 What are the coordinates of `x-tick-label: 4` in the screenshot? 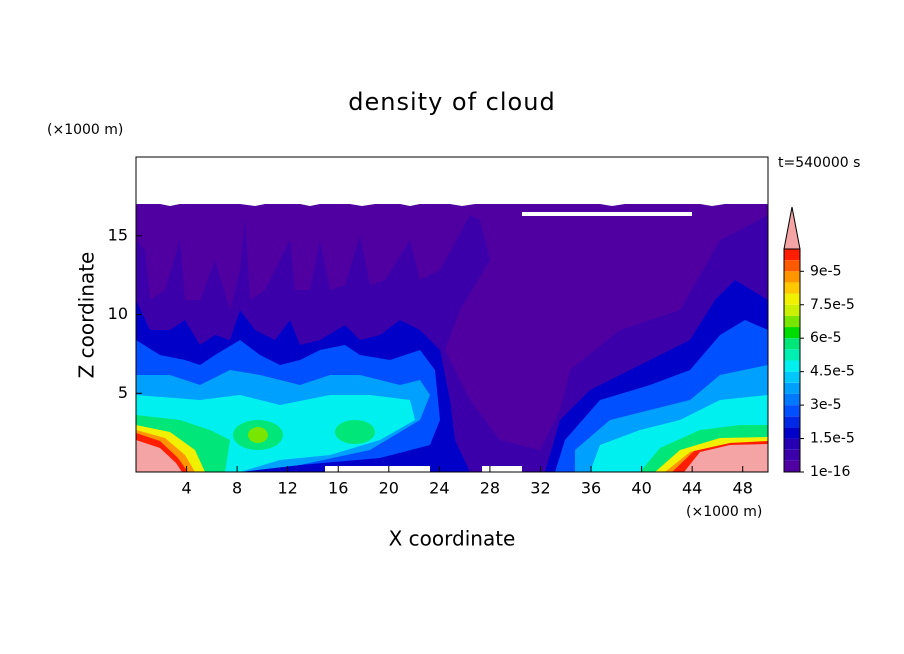 It's located at (186, 488).